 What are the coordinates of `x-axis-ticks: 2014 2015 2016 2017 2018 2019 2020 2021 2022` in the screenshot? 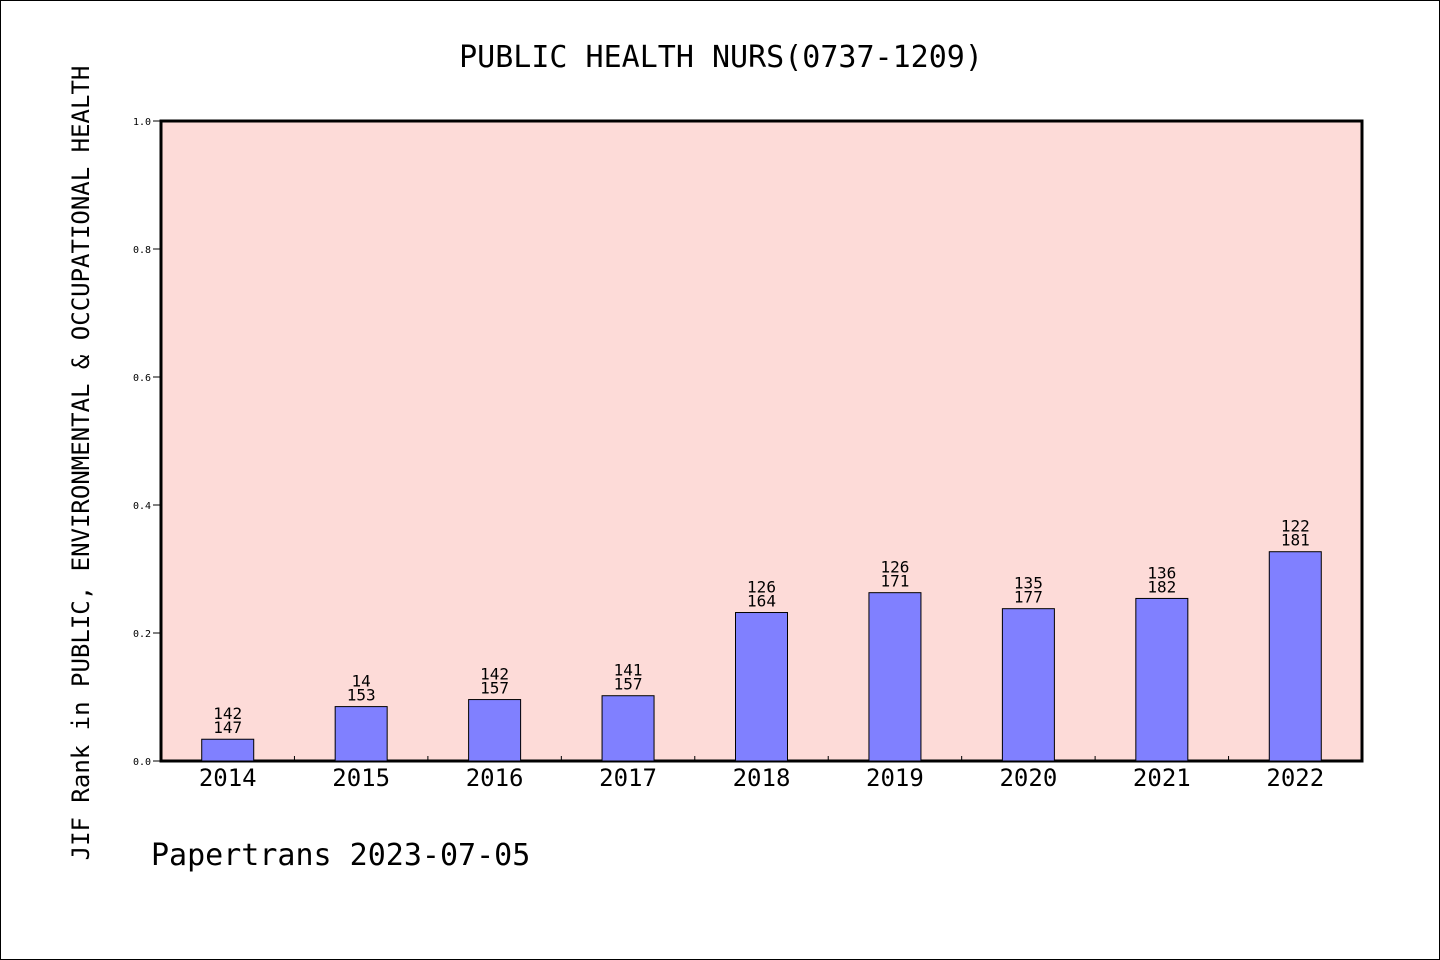 It's located at (761, 774).